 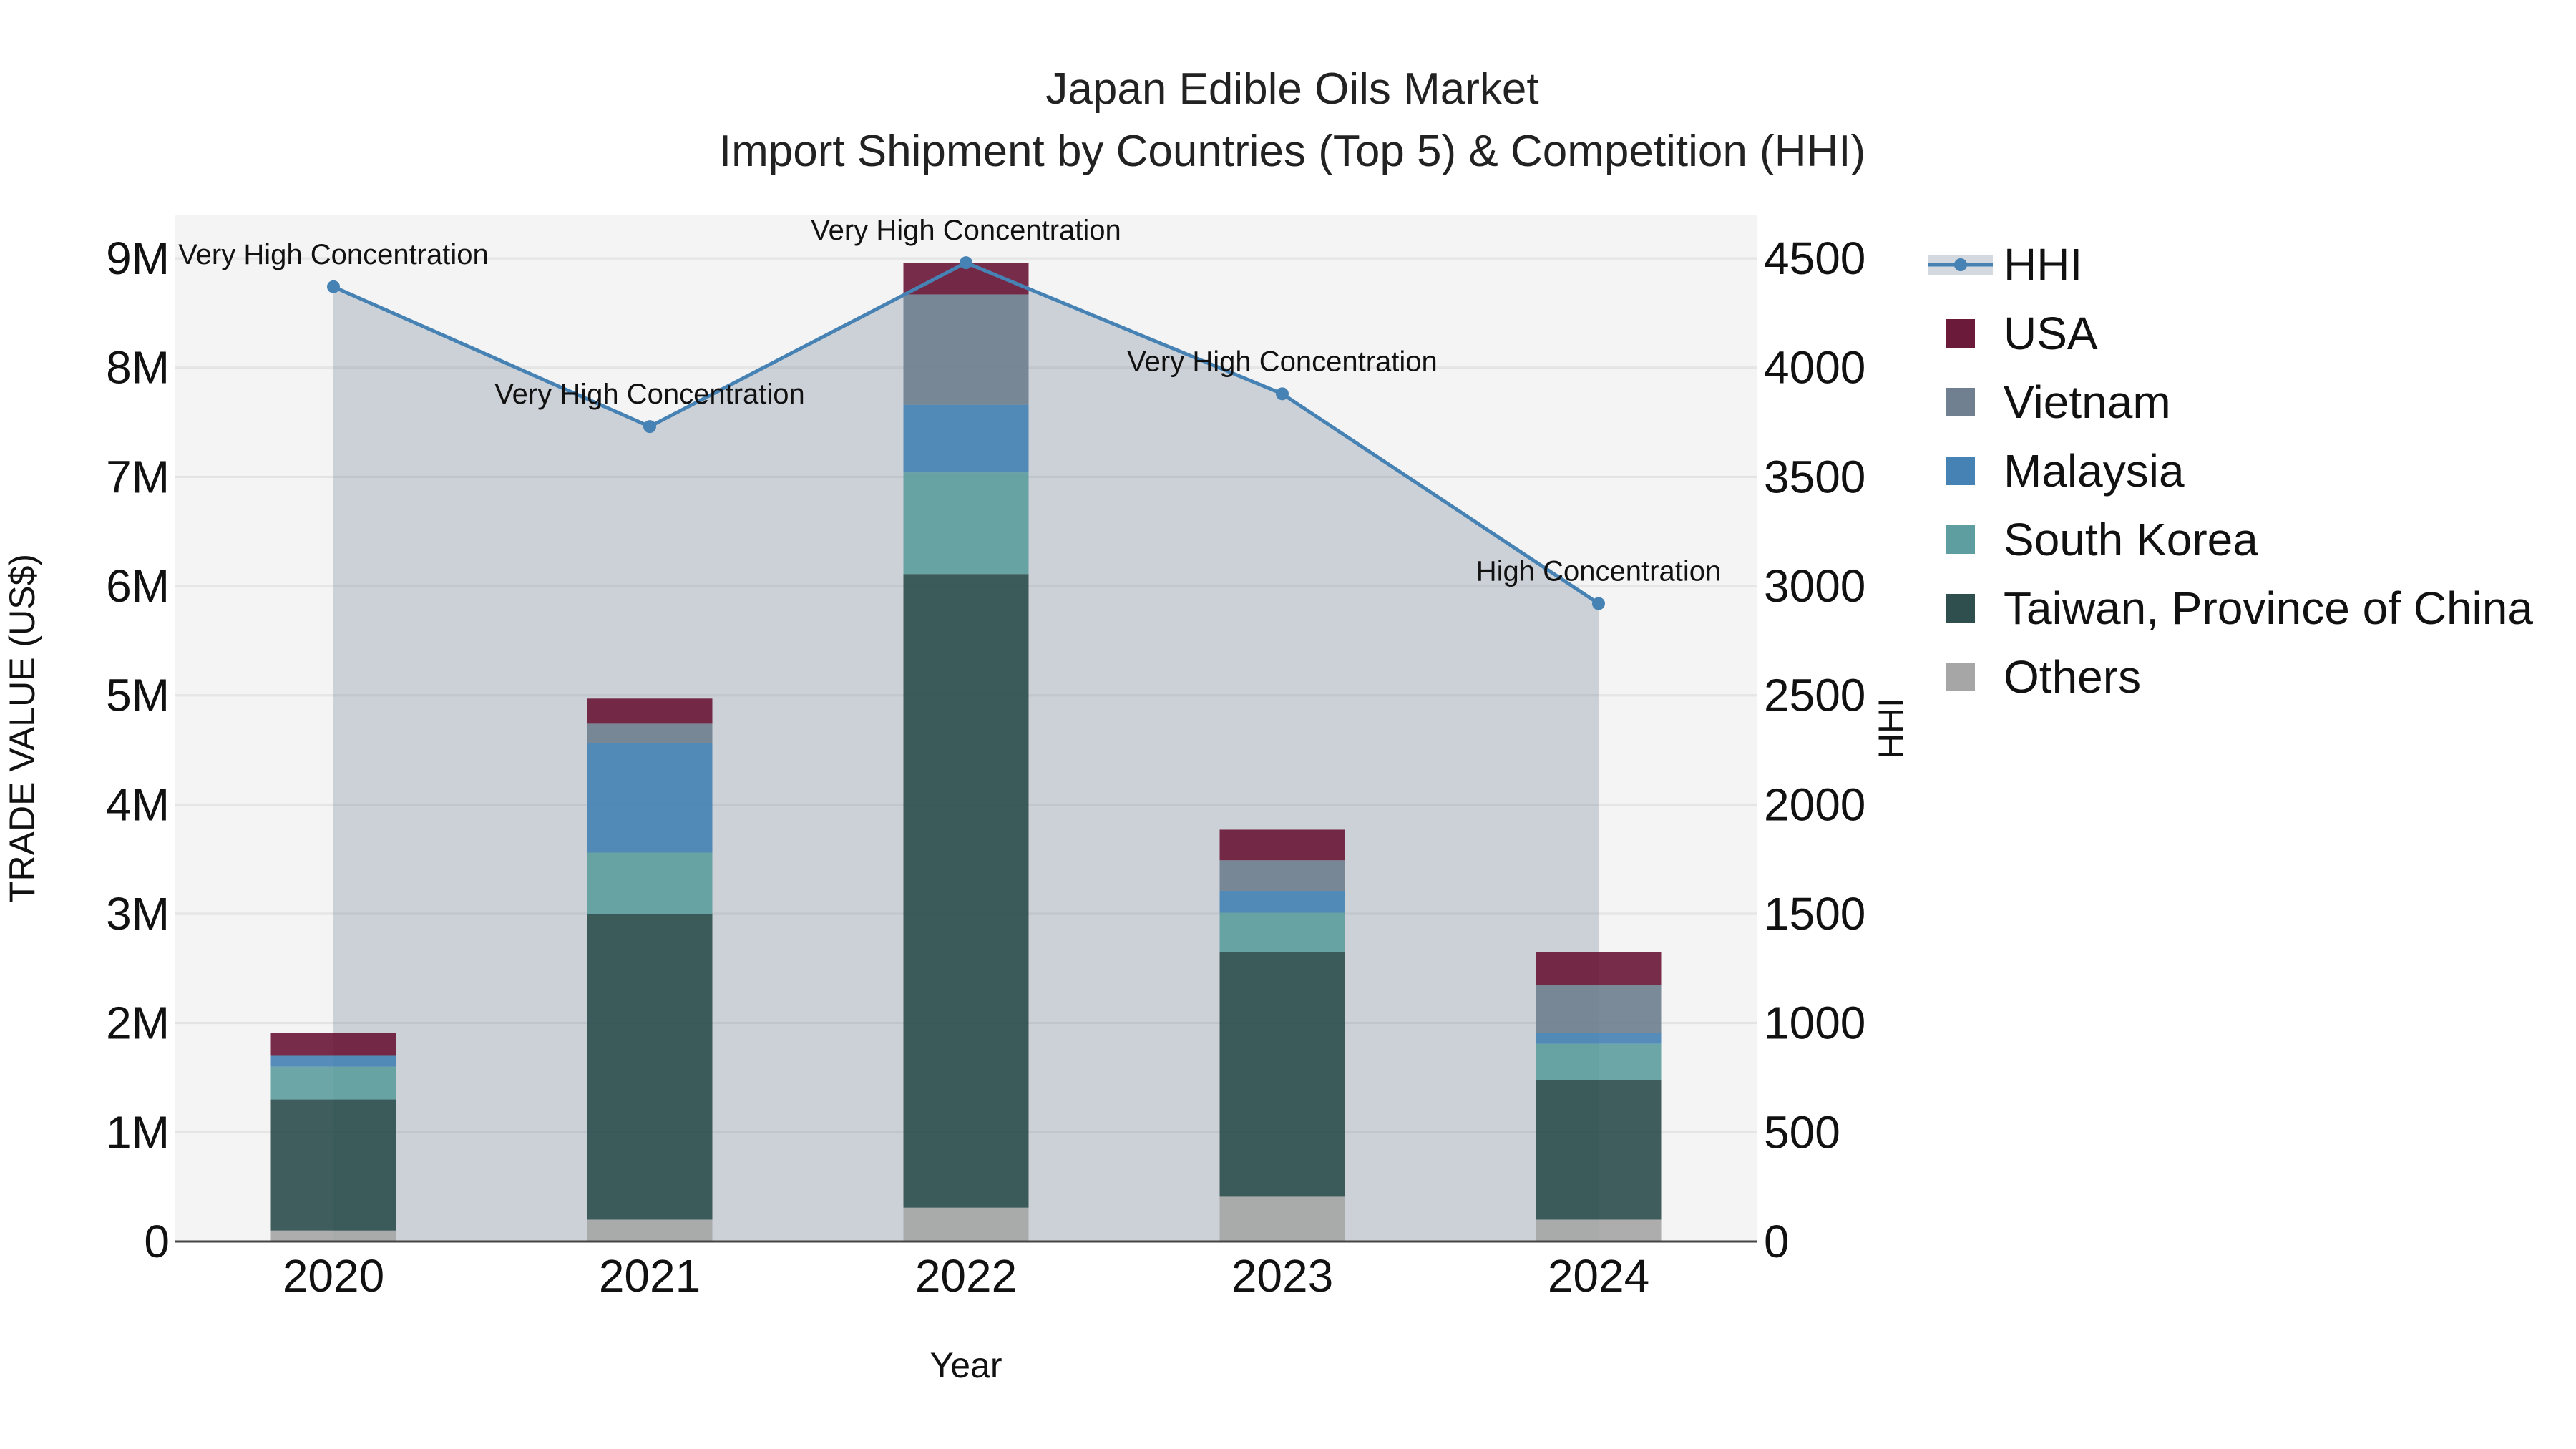 What do you see at coordinates (138, 258) in the screenshot?
I see `y-tick-label: 9M` at bounding box center [138, 258].